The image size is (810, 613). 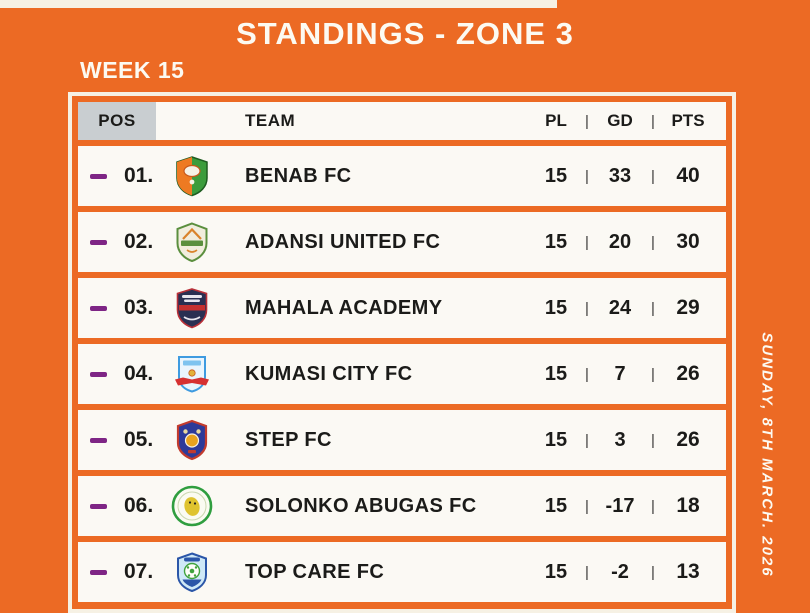 I want to click on step-fc-logo, so click(x=192, y=440).